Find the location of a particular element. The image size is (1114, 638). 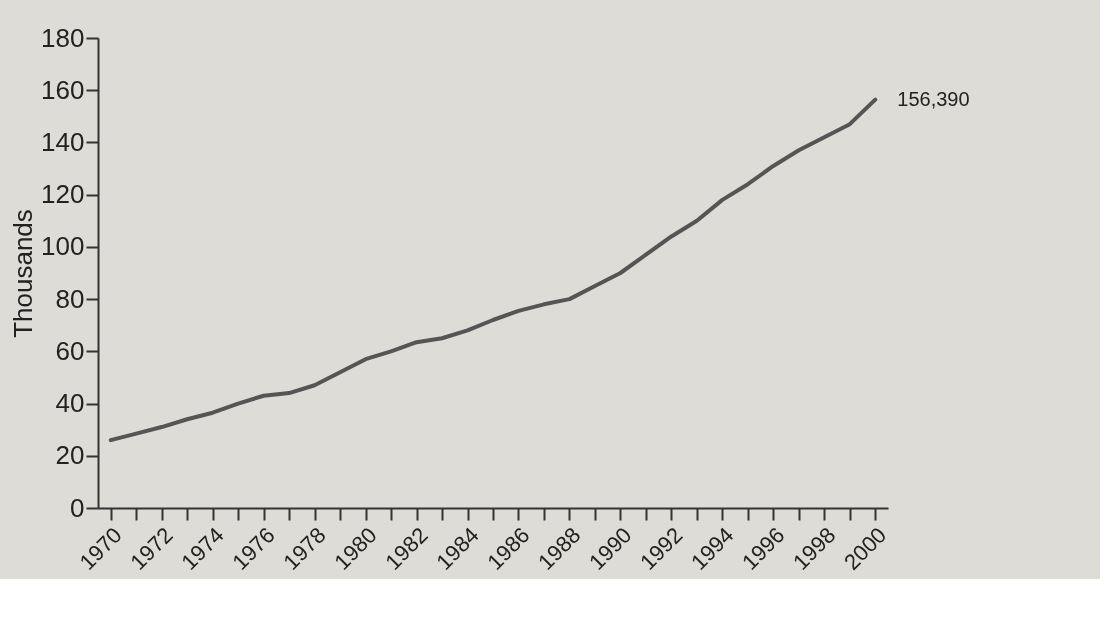

y-tick-label: 20 is located at coordinates (70, 455).